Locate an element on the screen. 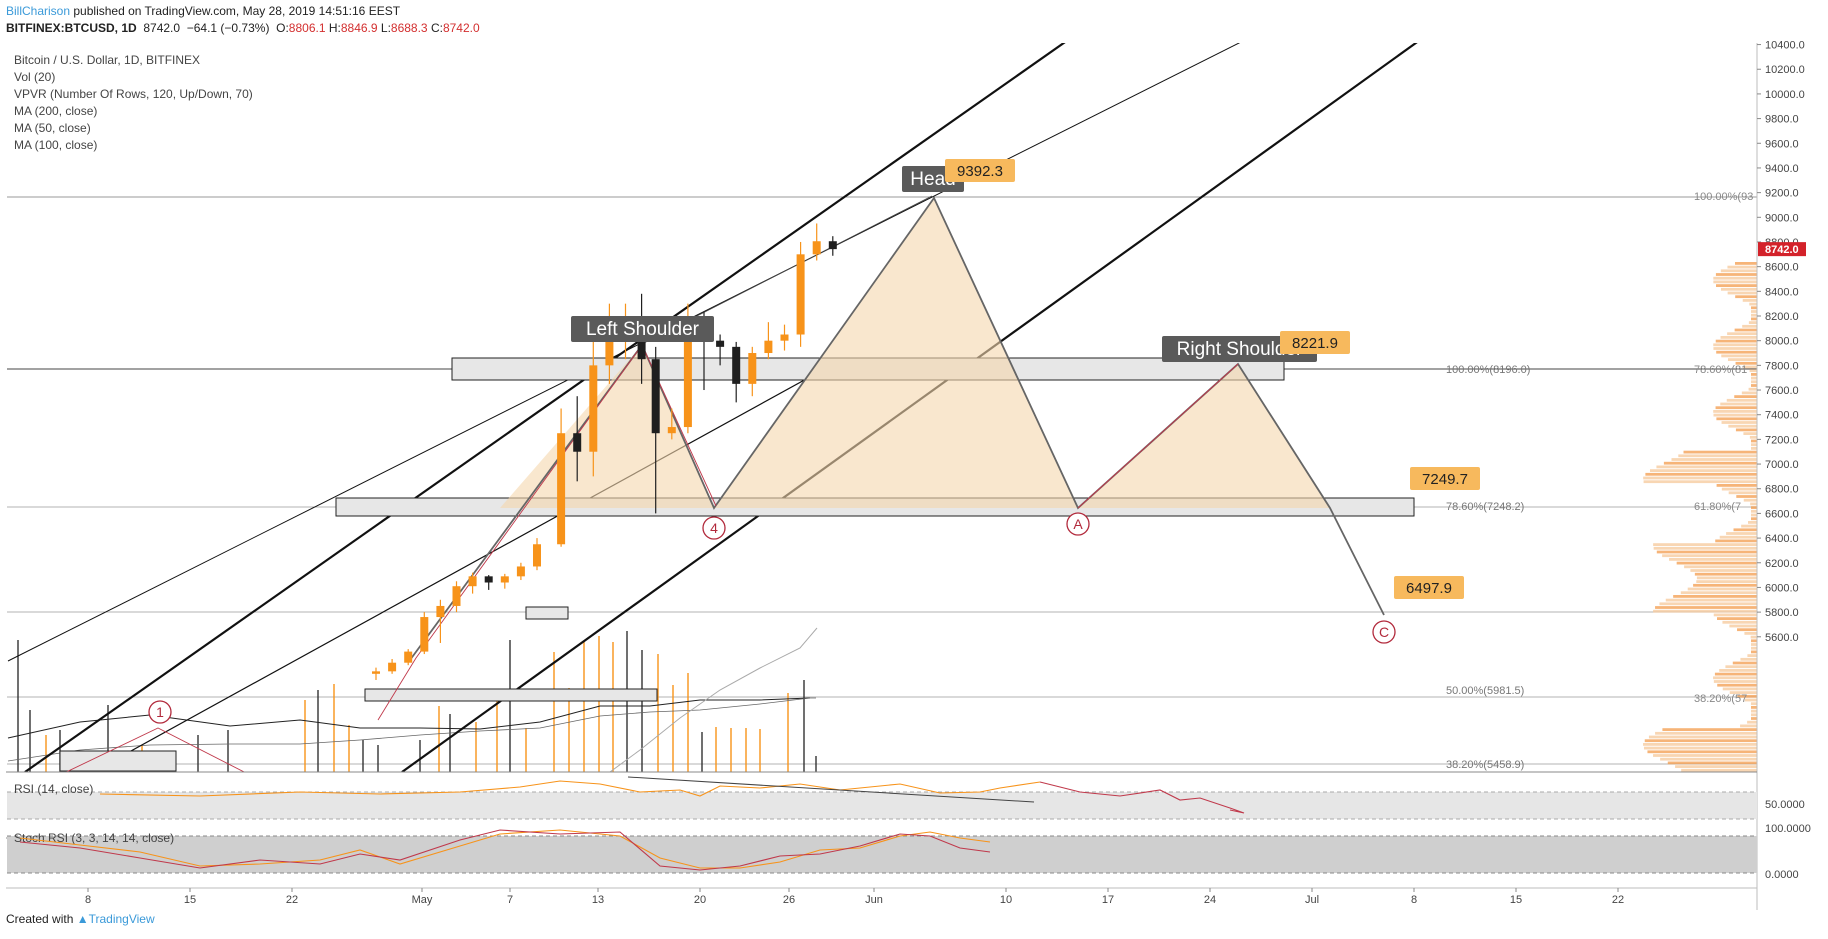 The height and width of the screenshot is (939, 1828). rsi-label: RSI (14, close) is located at coordinates (53, 789).